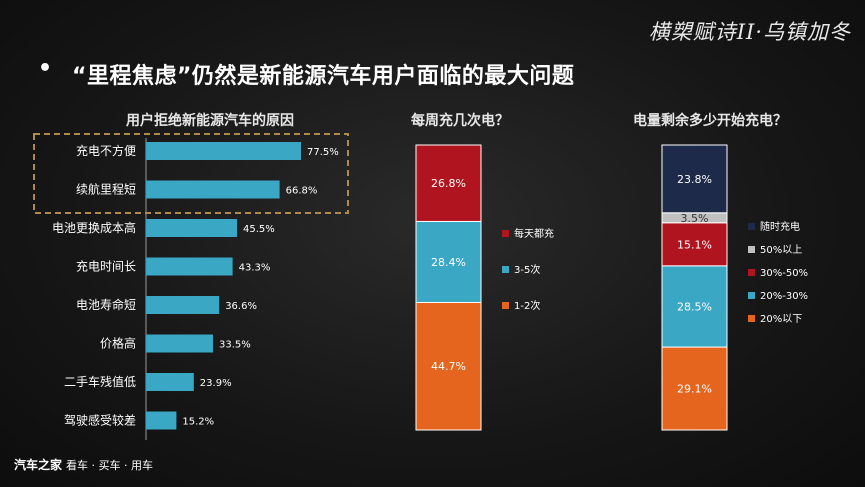  Describe the element at coordinates (100, 381) in the screenshot. I see `reasons-category-label: 二手车残值低` at that location.